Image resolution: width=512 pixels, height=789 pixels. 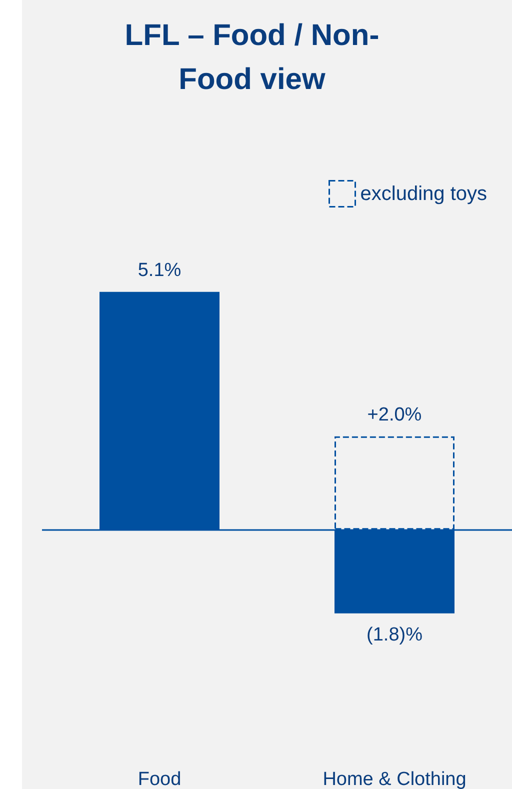 I want to click on data-label: (1.8)%, so click(x=394, y=635).